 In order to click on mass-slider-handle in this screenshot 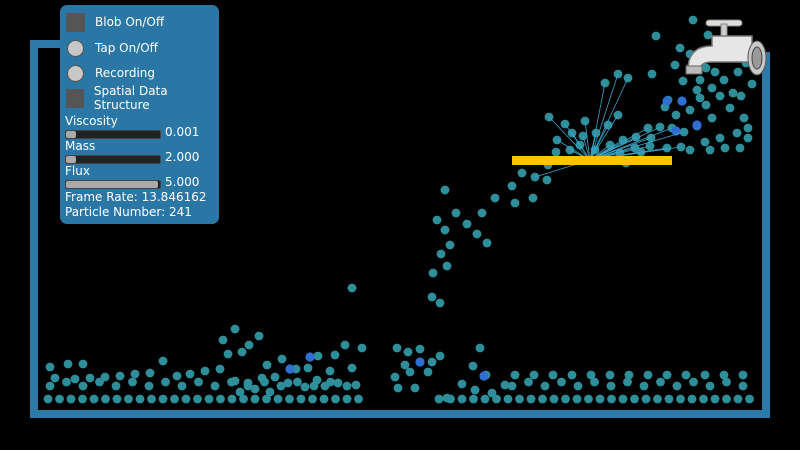, I will do `click(71, 159)`.